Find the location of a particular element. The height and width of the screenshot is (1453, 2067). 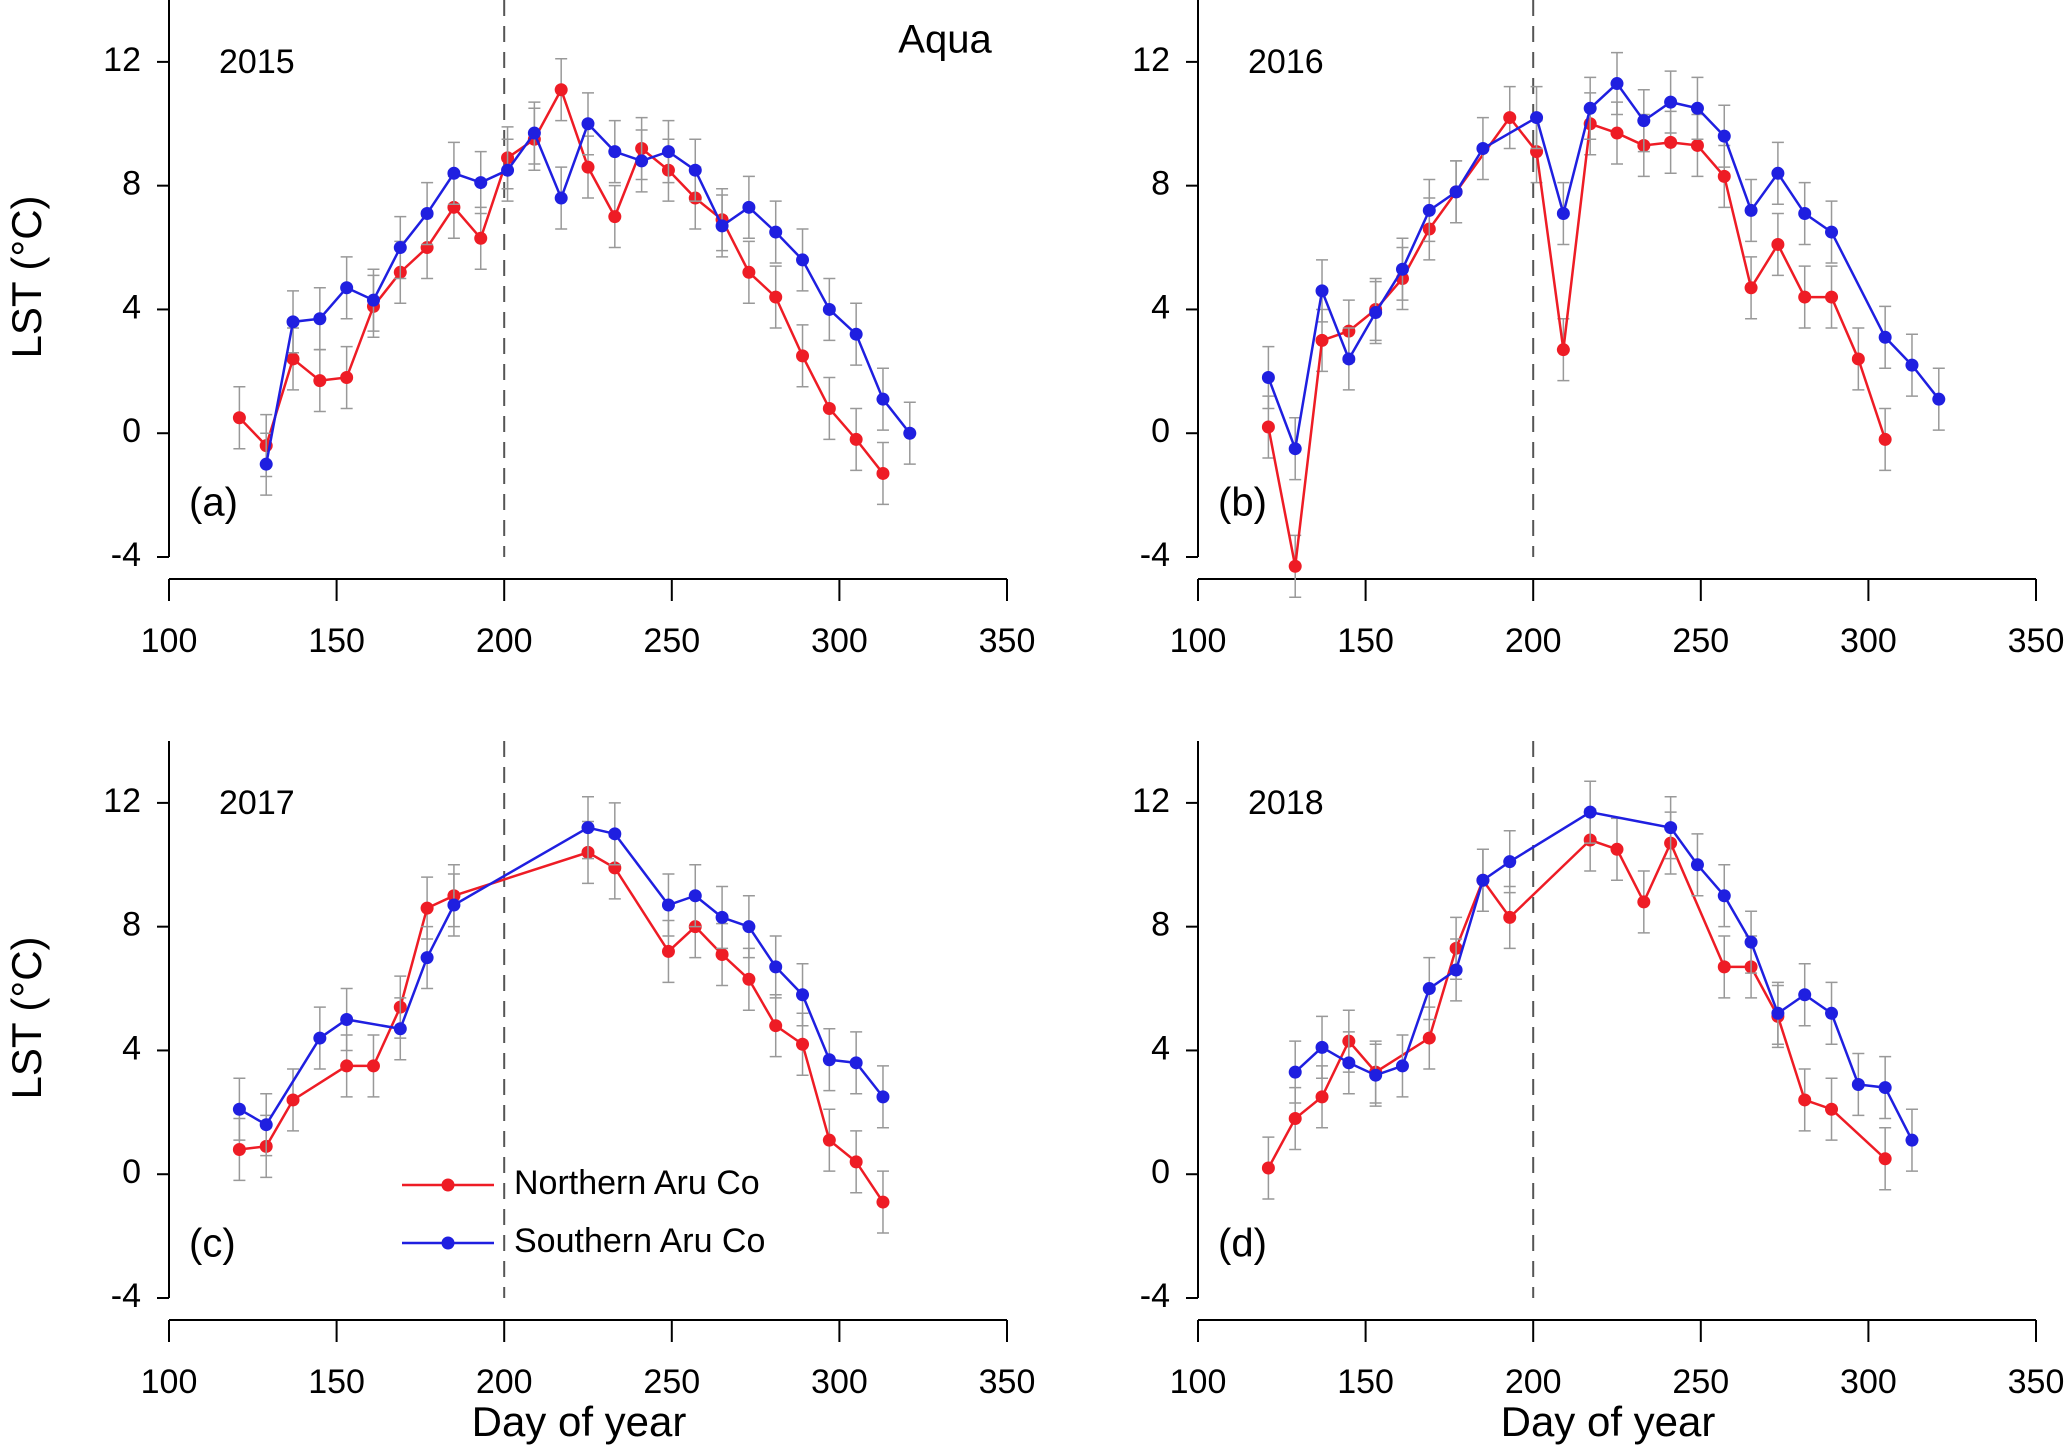

panel-label: (a) is located at coordinates (213, 503).